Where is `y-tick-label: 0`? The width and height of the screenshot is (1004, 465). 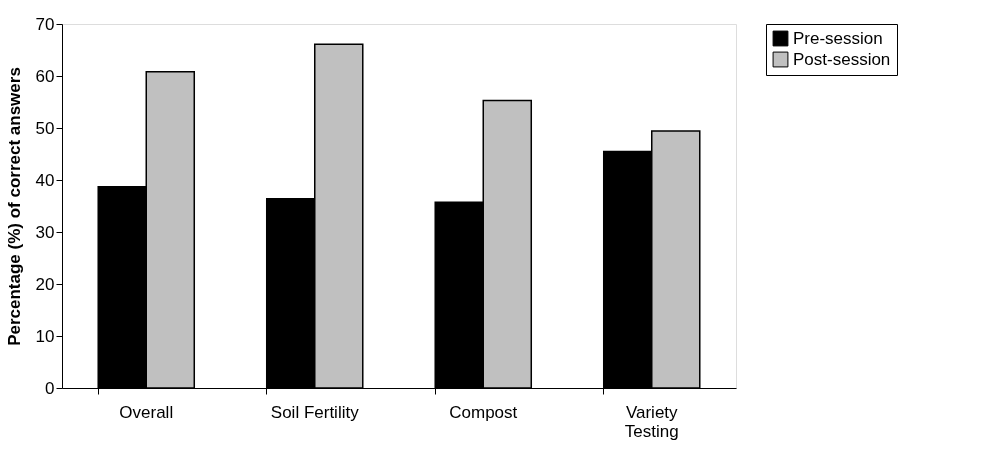 y-tick-label: 0 is located at coordinates (50, 388).